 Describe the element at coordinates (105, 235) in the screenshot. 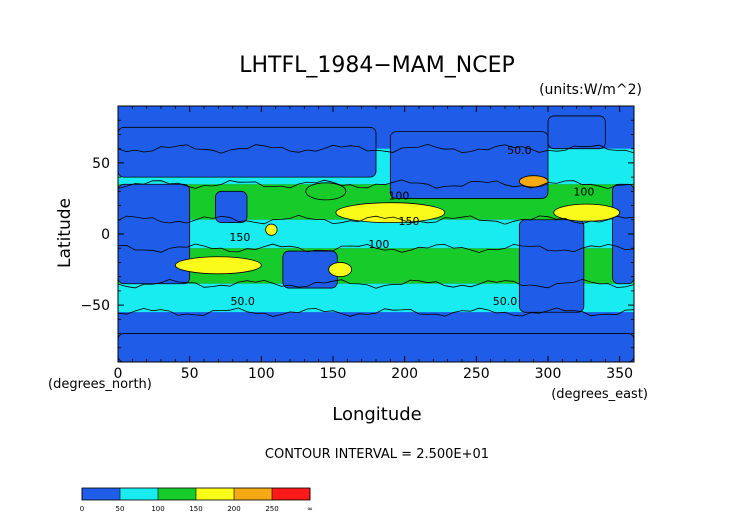

I see `y-tick-label: 0` at that location.